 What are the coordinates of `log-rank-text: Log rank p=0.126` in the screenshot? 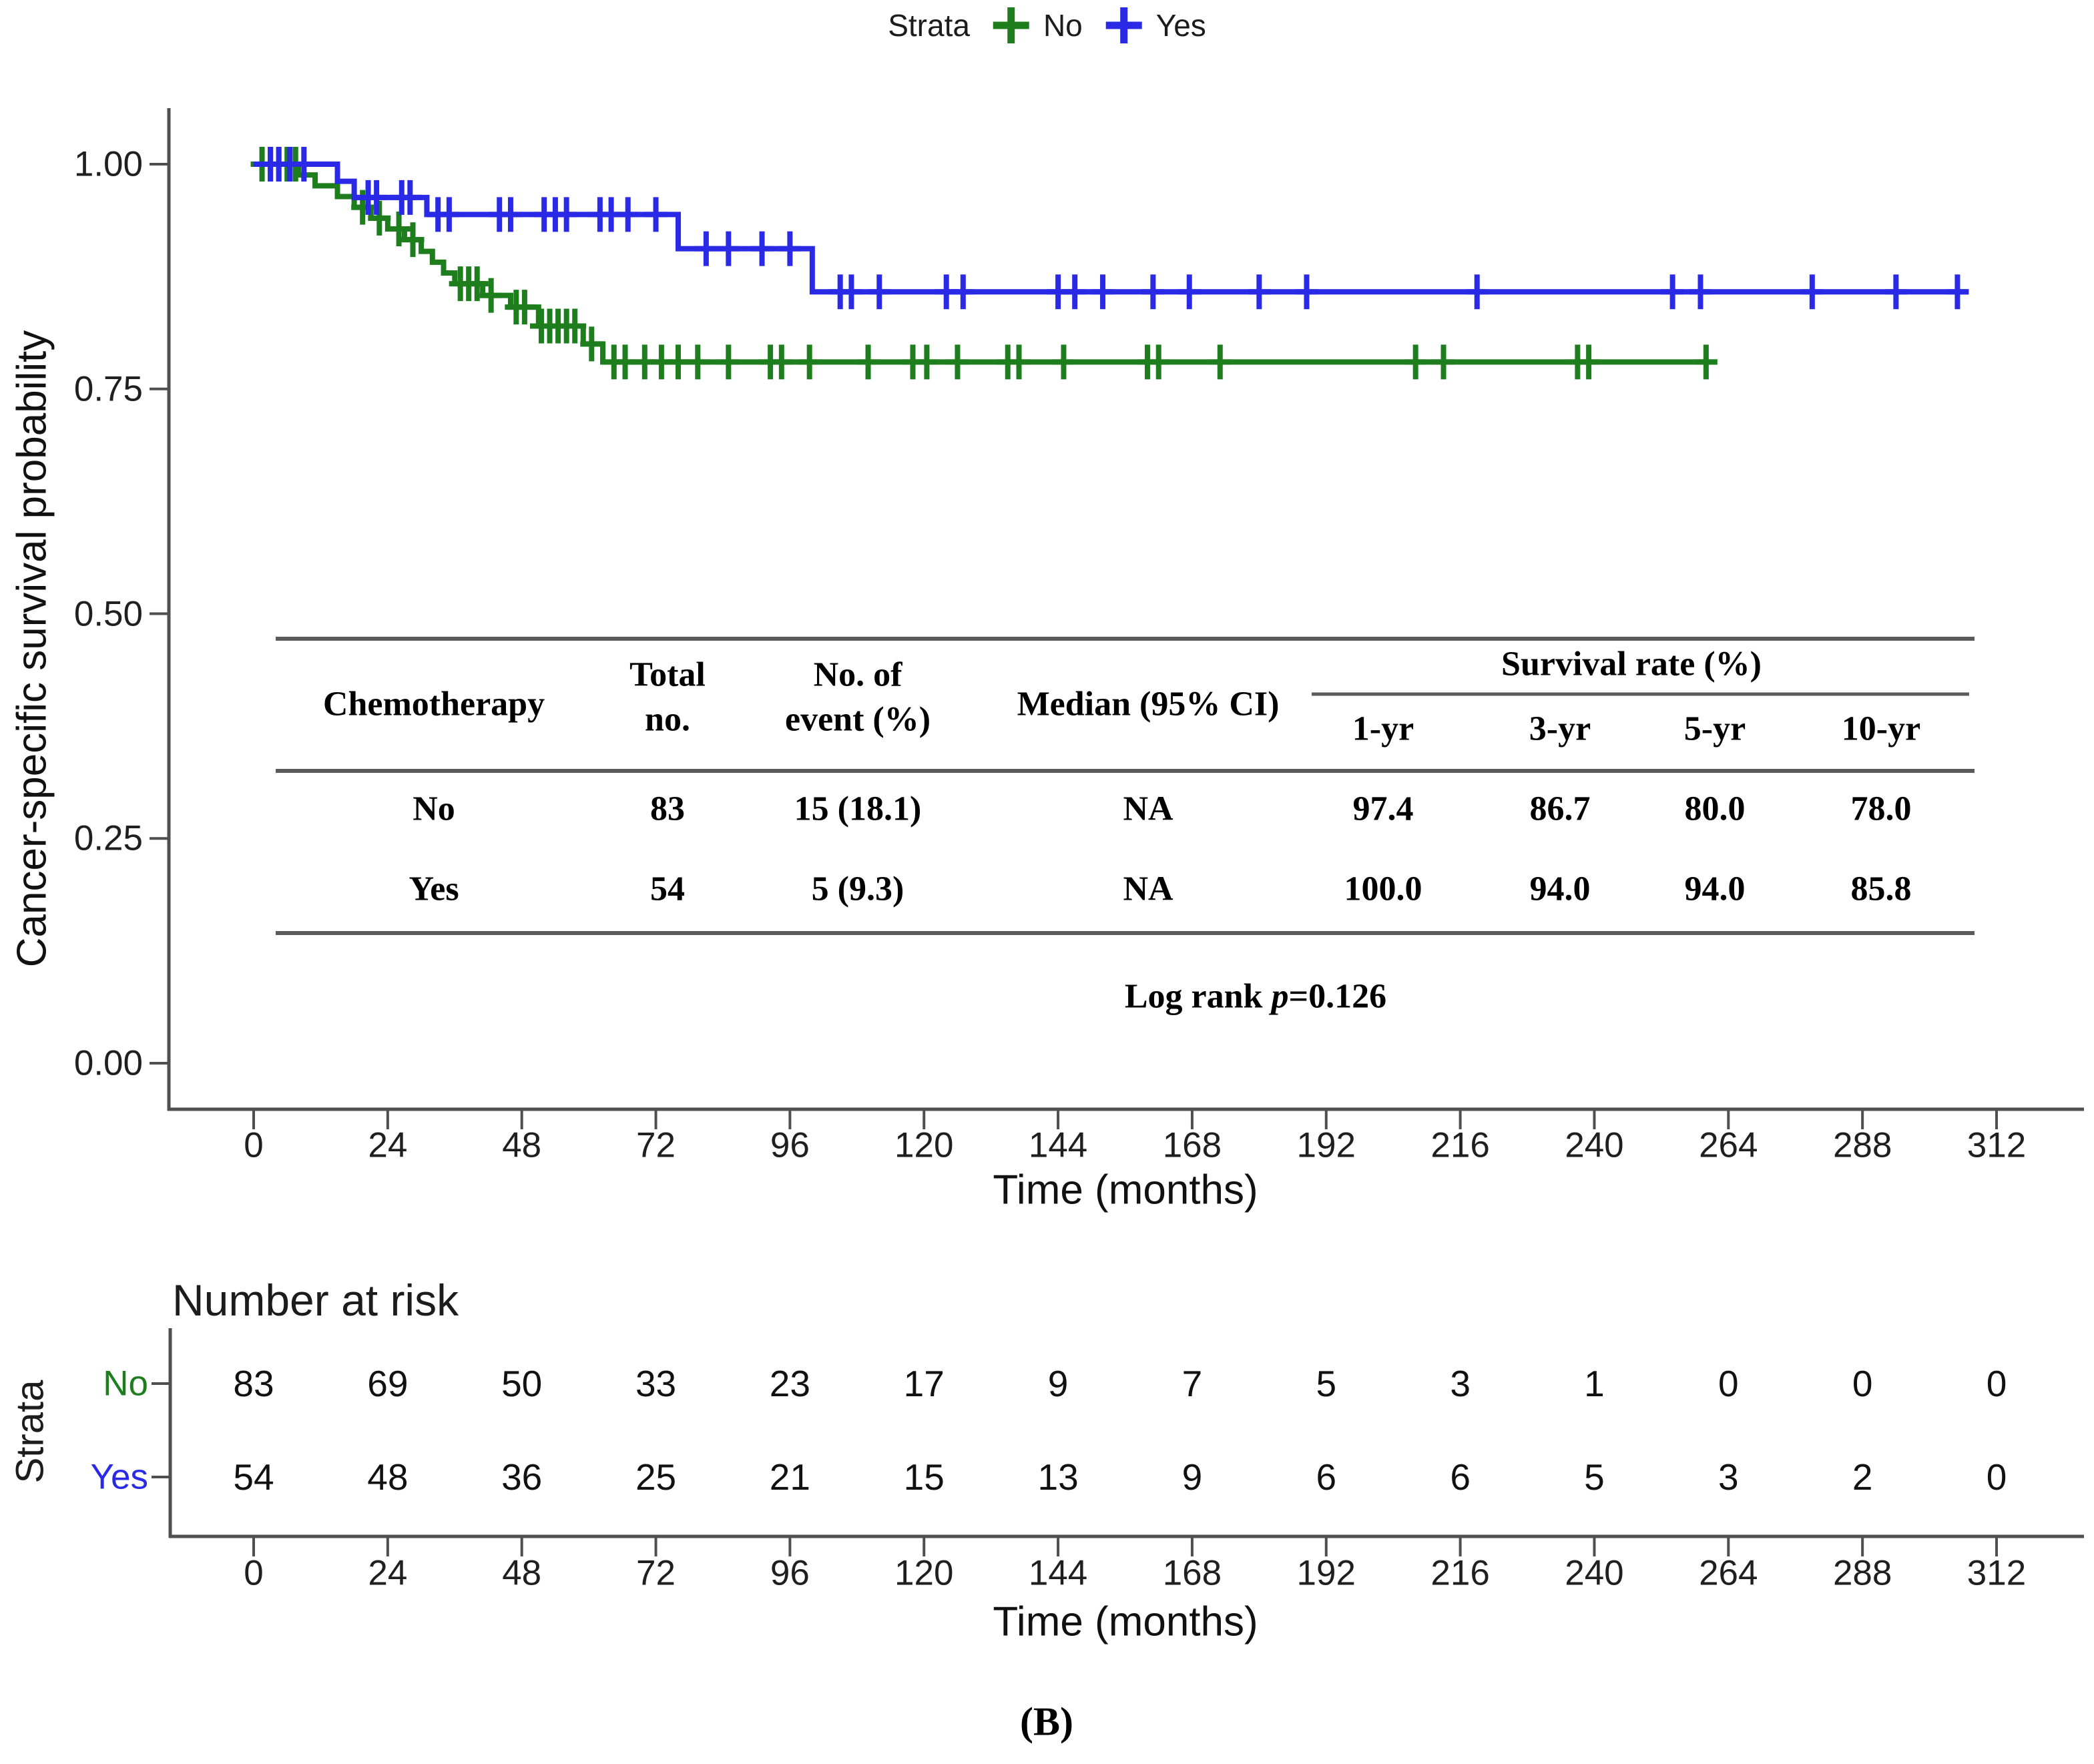 It's located at (1255, 996).